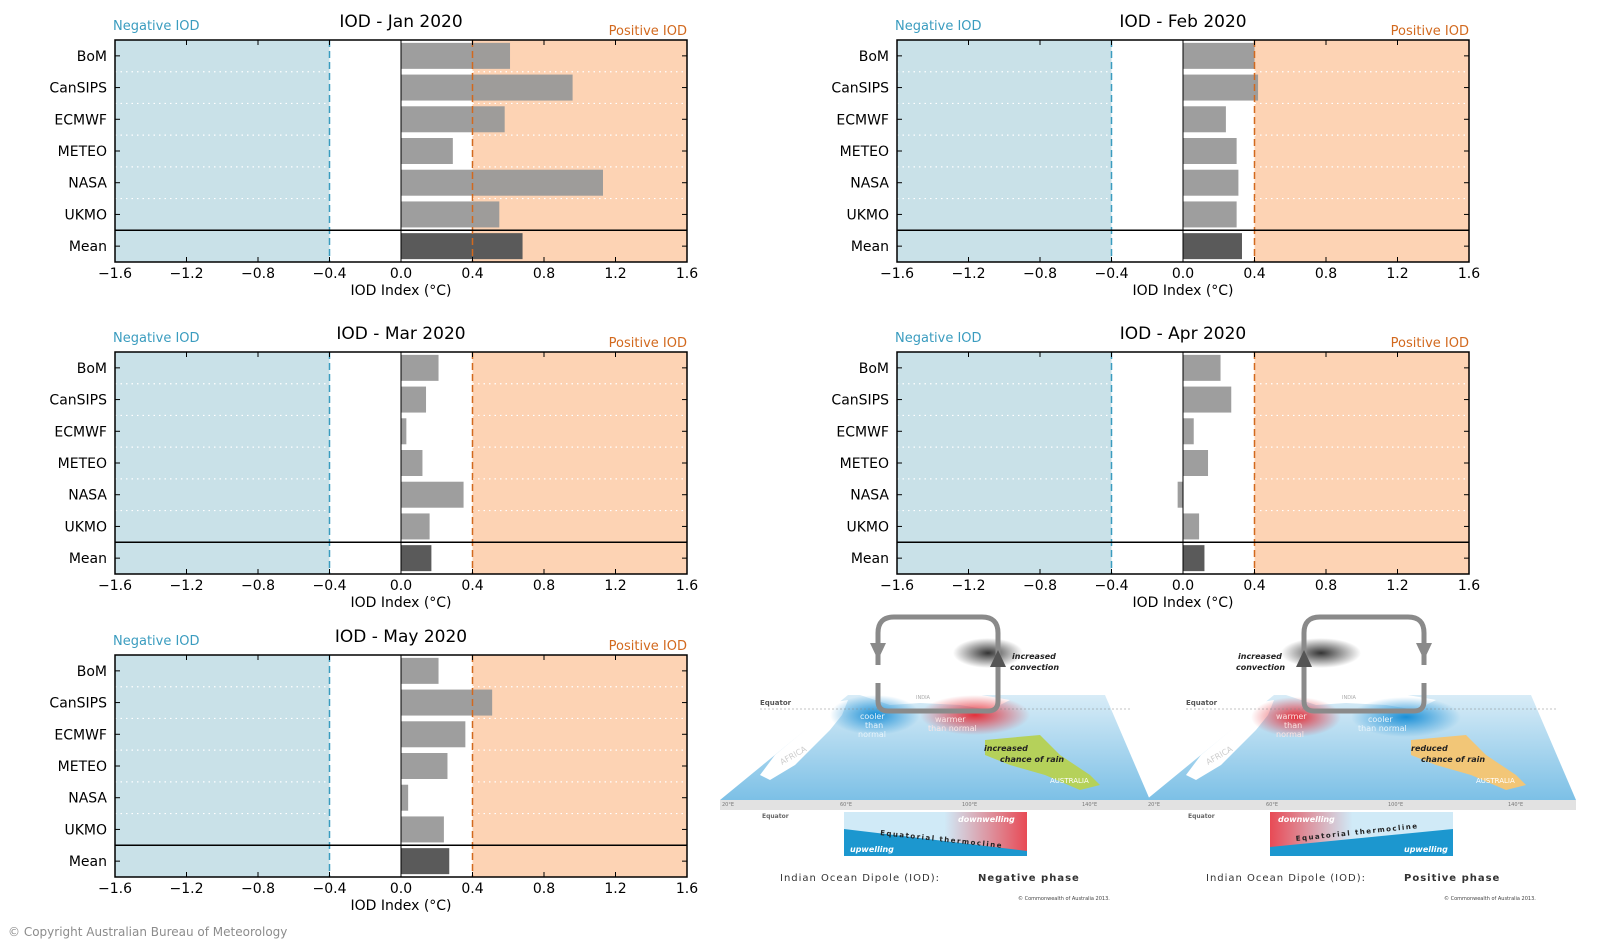 The height and width of the screenshot is (945, 1600). Describe the element at coordinates (1034, 656) in the screenshot. I see `diagram-label-convection-1: increased` at that location.